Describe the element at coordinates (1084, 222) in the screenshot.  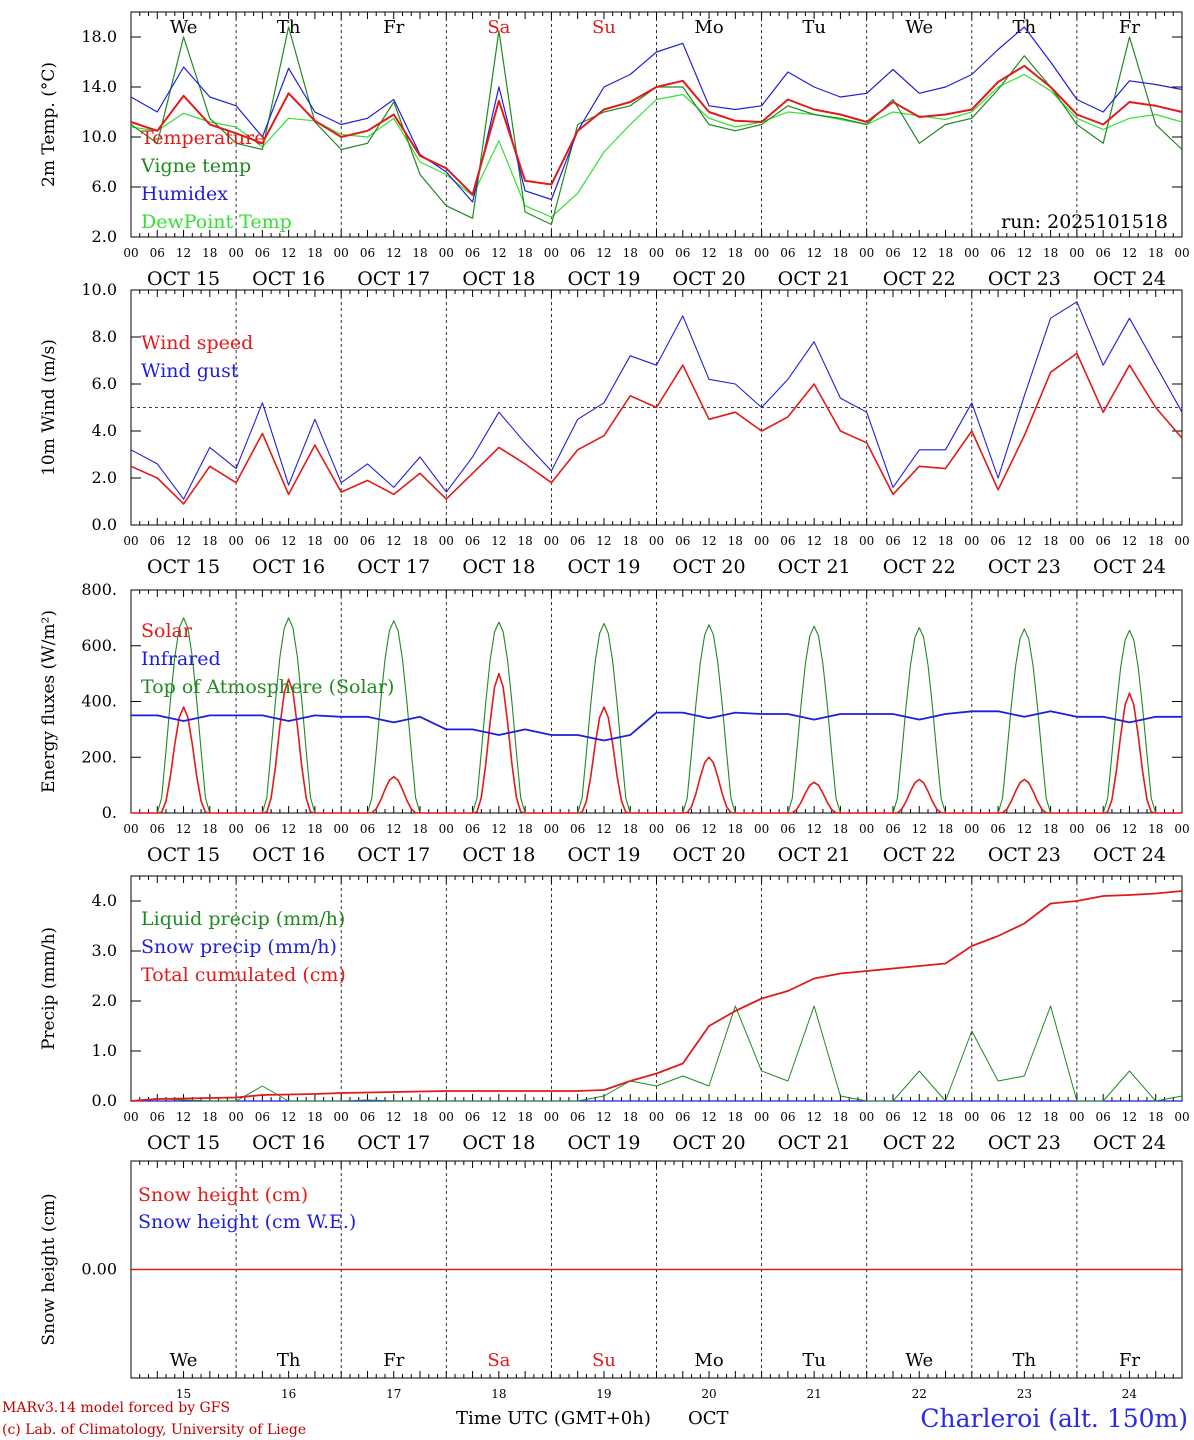
I see `run-label: run: 2025101518` at that location.